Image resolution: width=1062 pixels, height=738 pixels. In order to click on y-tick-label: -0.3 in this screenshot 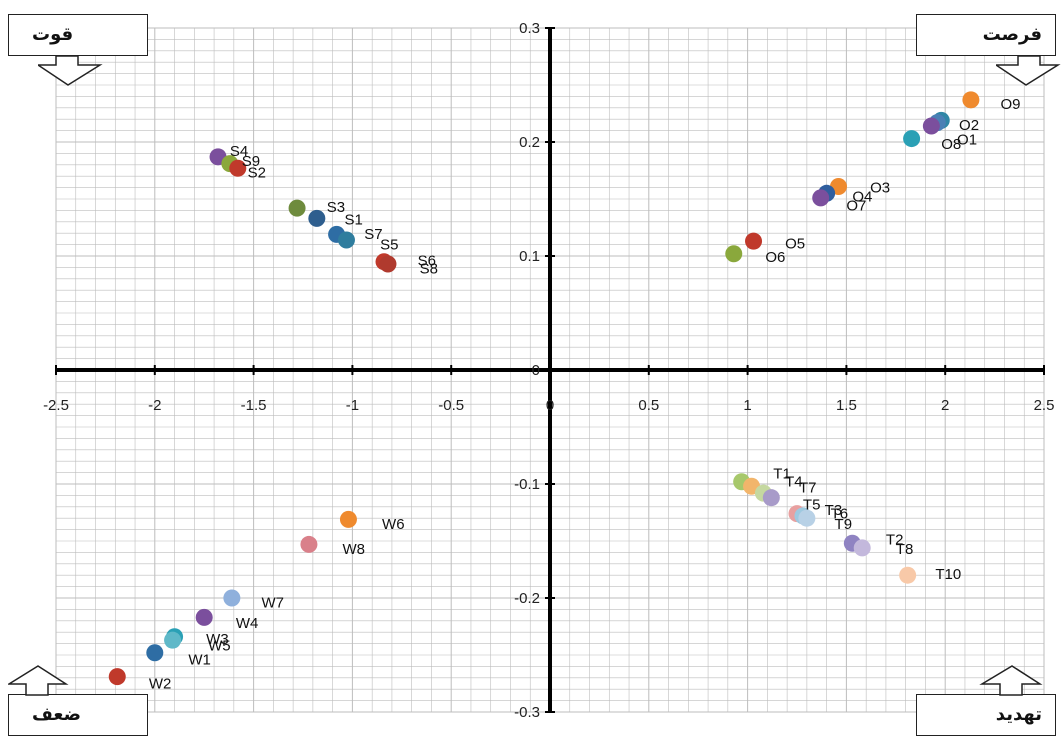, I will do `click(527, 712)`.